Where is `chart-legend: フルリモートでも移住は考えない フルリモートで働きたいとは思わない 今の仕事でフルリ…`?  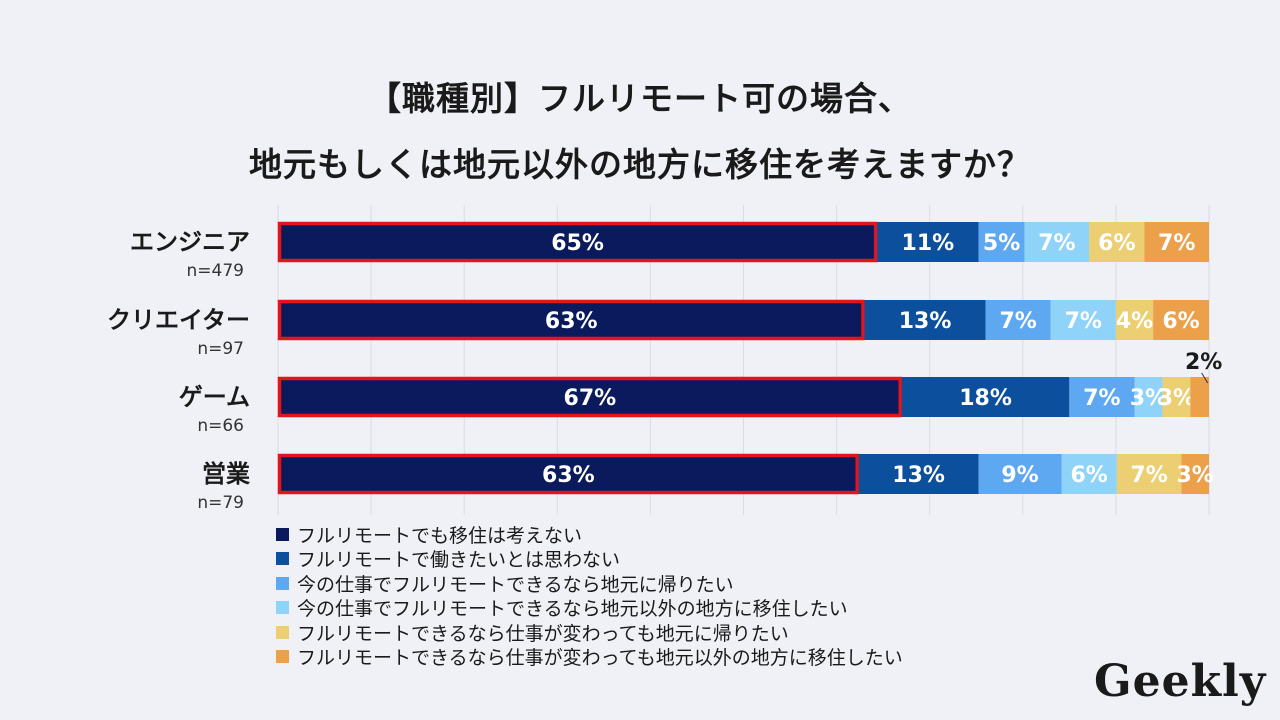
chart-legend: フルリモートでも移住は考えない フルリモートで働きたいとは思わない 今の仕事でフルリ… is located at coordinates (589, 595).